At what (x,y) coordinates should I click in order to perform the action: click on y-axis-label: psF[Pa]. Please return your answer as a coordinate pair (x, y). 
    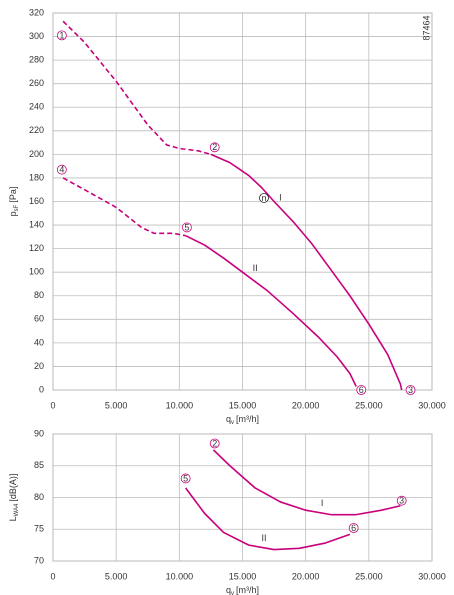
    Looking at the image, I should click on (13, 202).